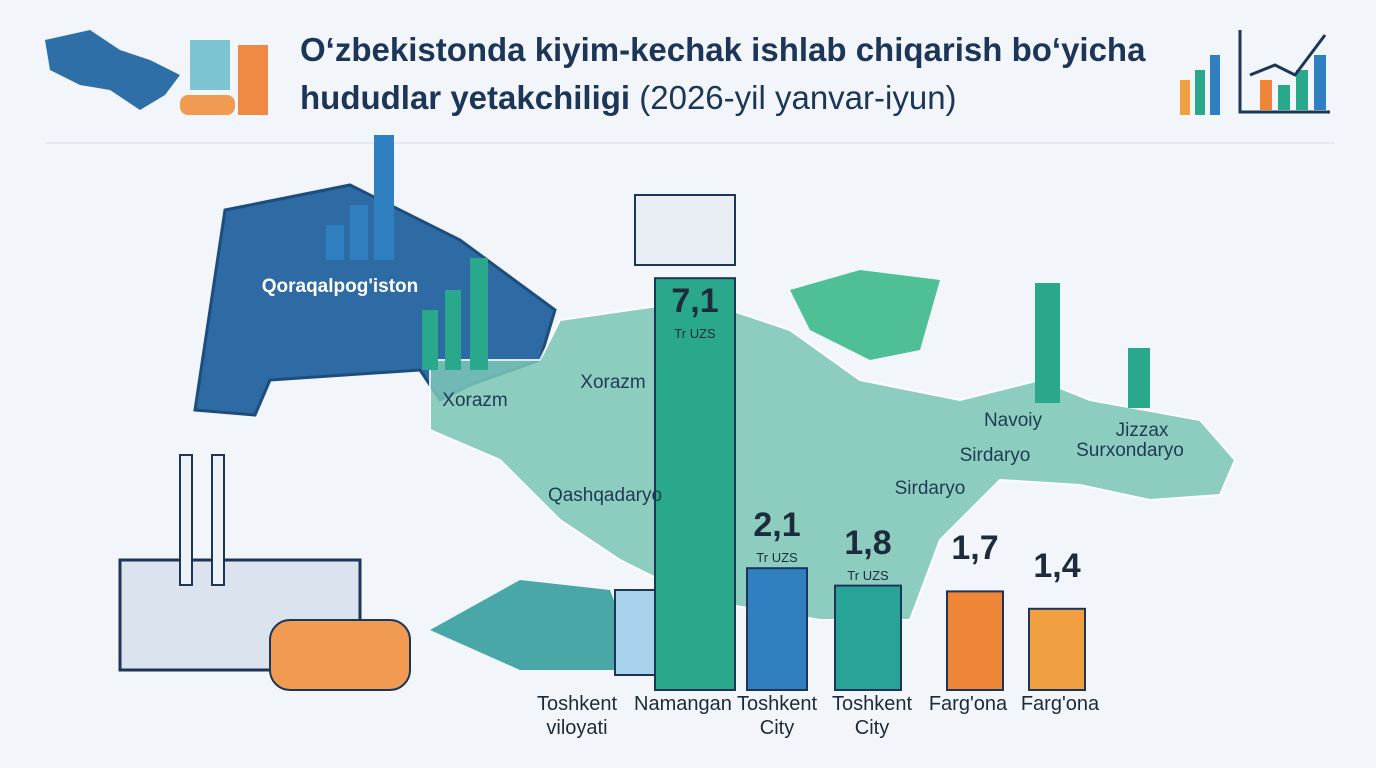  I want to click on chart-subtitle: (2026-yil yanvar-iyun), so click(798, 97).